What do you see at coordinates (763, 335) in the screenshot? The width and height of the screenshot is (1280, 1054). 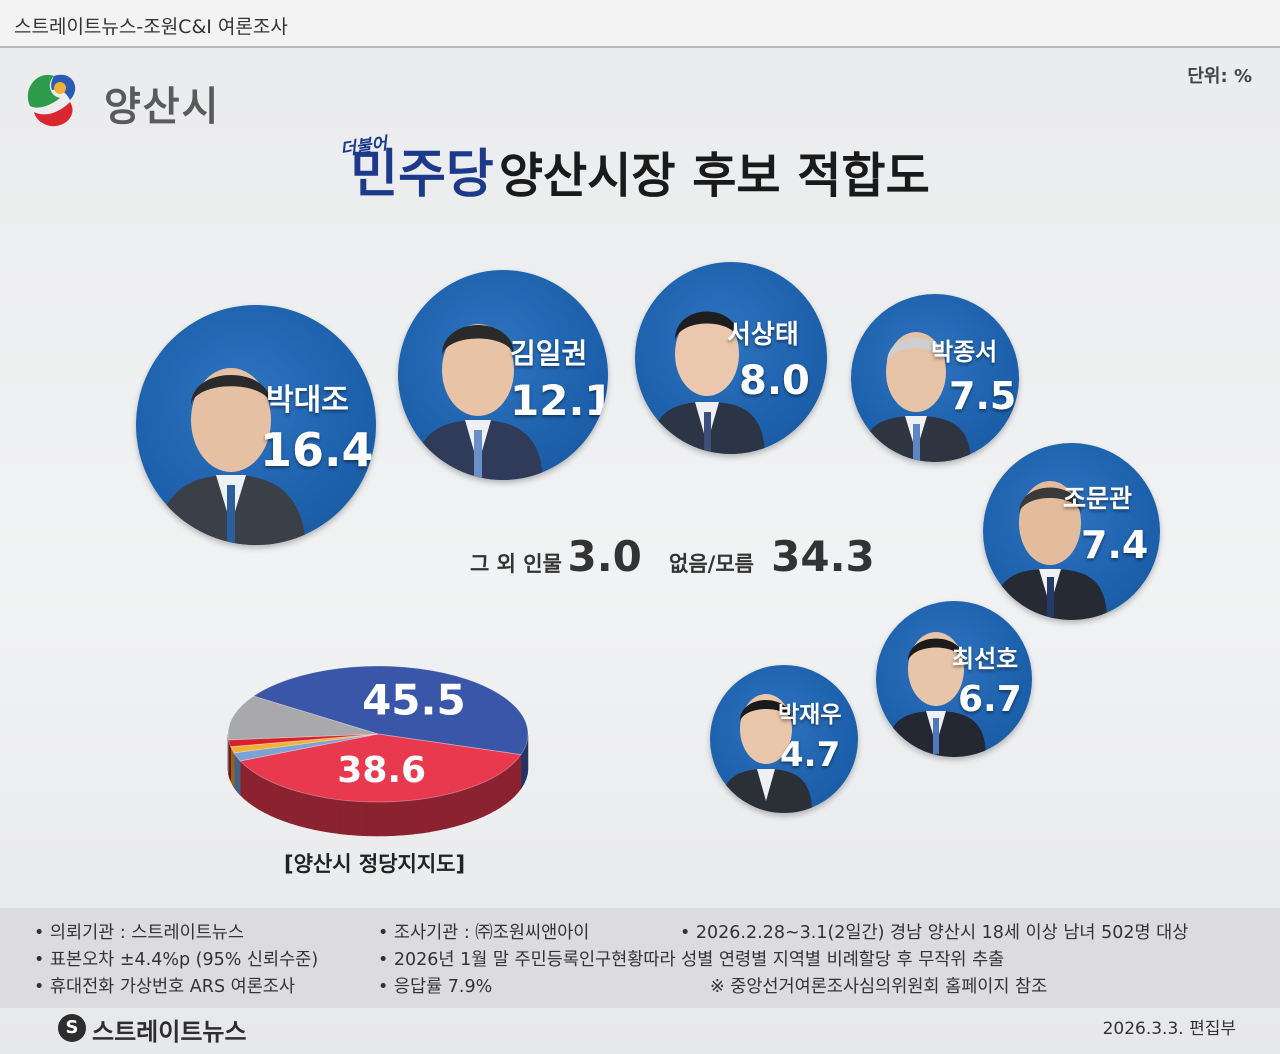 I see `candidate-name: 서상태` at bounding box center [763, 335].